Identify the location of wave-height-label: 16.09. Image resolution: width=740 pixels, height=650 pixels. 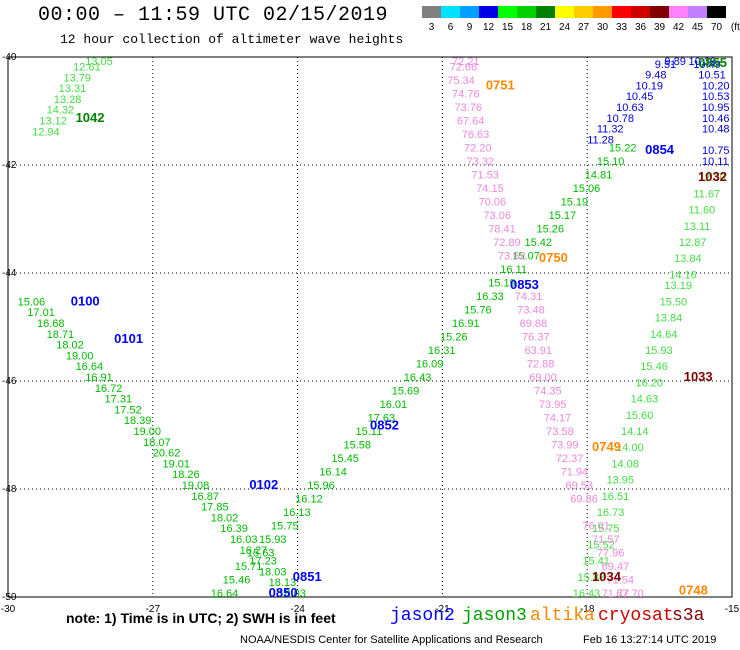
(430, 365).